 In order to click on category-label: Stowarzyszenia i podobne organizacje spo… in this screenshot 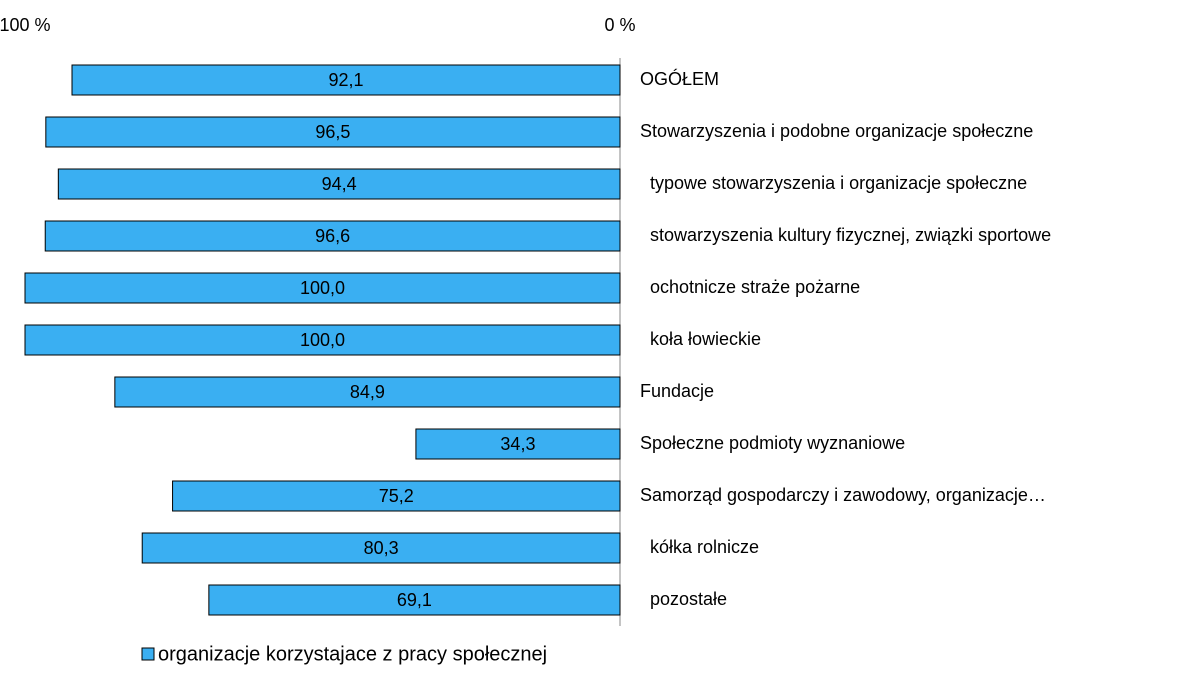, I will do `click(836, 131)`.